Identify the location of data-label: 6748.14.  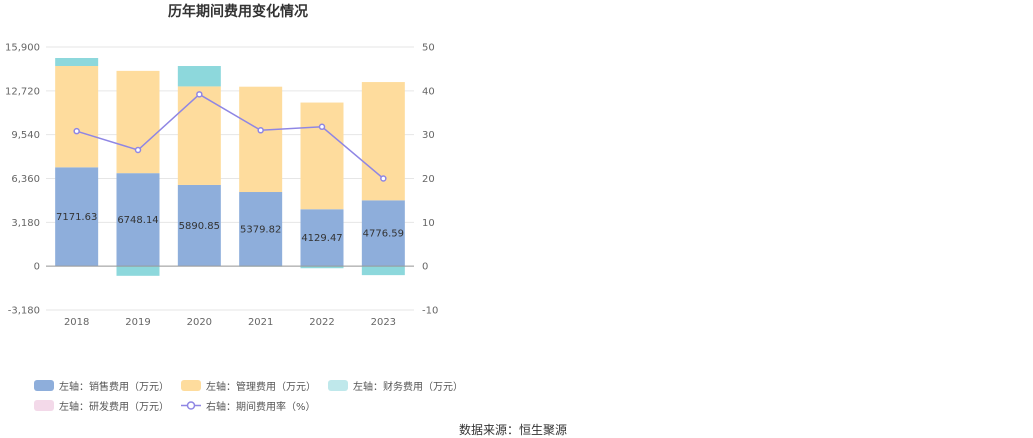
(137, 220).